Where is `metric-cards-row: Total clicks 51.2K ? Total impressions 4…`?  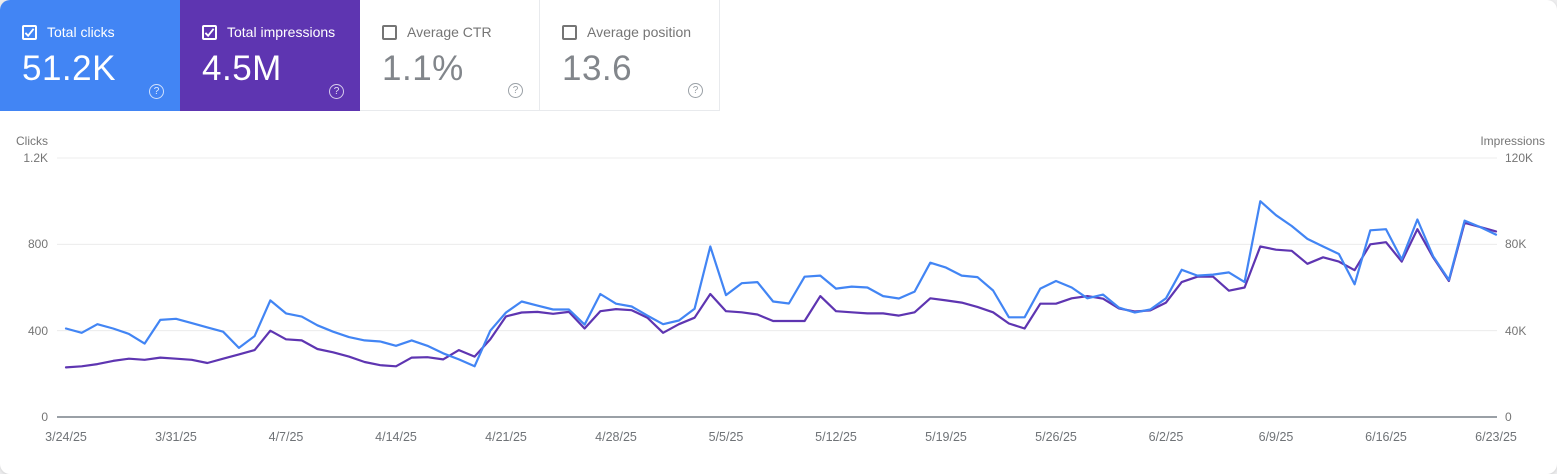
metric-cards-row: Total clicks 51.2K ? Total impressions 4… is located at coordinates (360, 55).